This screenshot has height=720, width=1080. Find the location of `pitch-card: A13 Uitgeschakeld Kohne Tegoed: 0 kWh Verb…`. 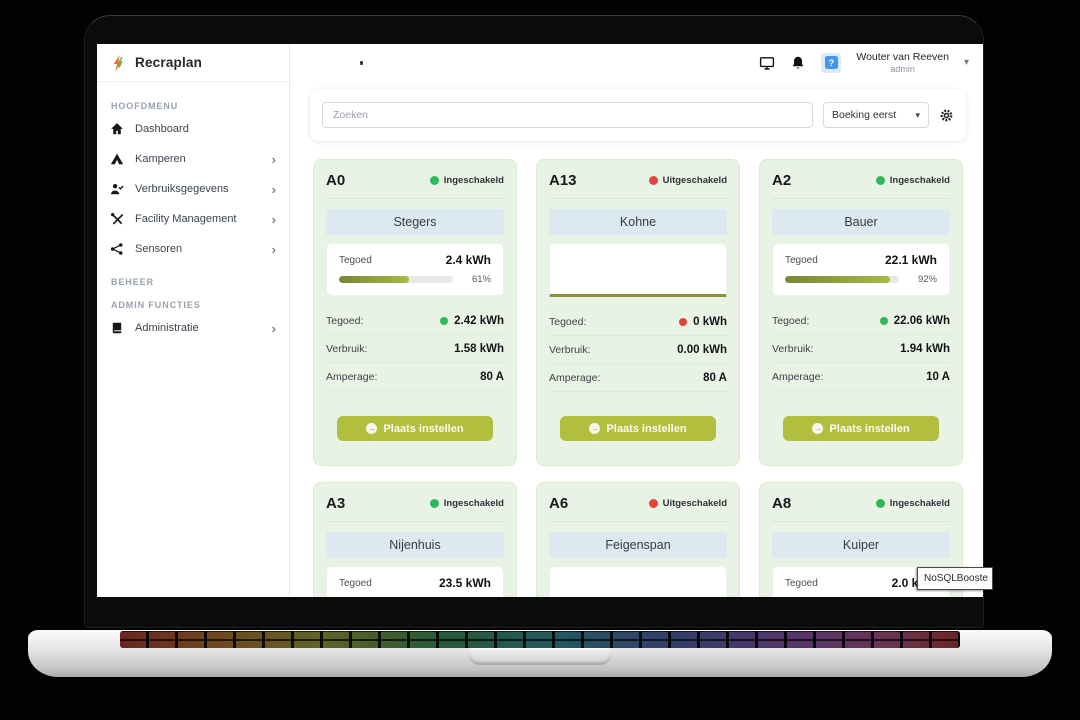

pitch-card: A13 Uitgeschakeld Kohne Tegoed: 0 kWh Verb… is located at coordinates (638, 312).